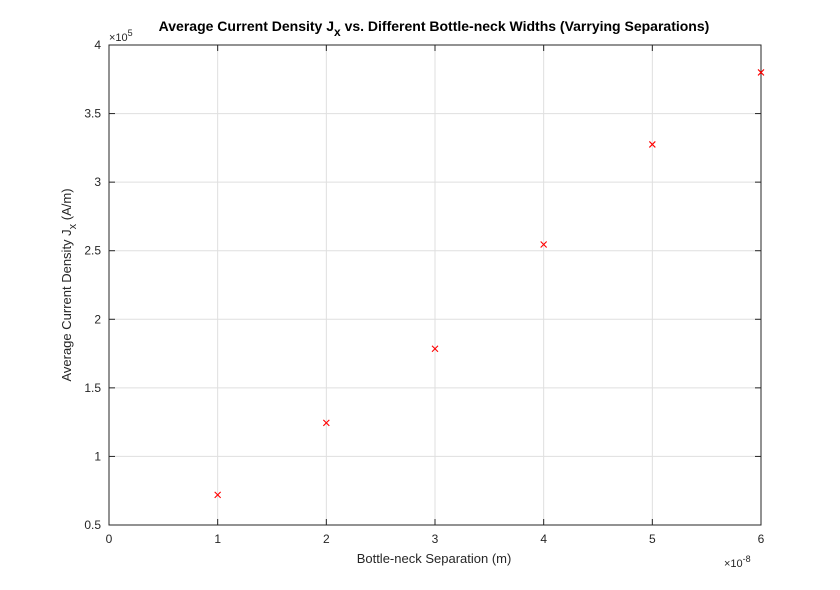  What do you see at coordinates (652, 539) in the screenshot?
I see `x-tick-label: 5` at bounding box center [652, 539].